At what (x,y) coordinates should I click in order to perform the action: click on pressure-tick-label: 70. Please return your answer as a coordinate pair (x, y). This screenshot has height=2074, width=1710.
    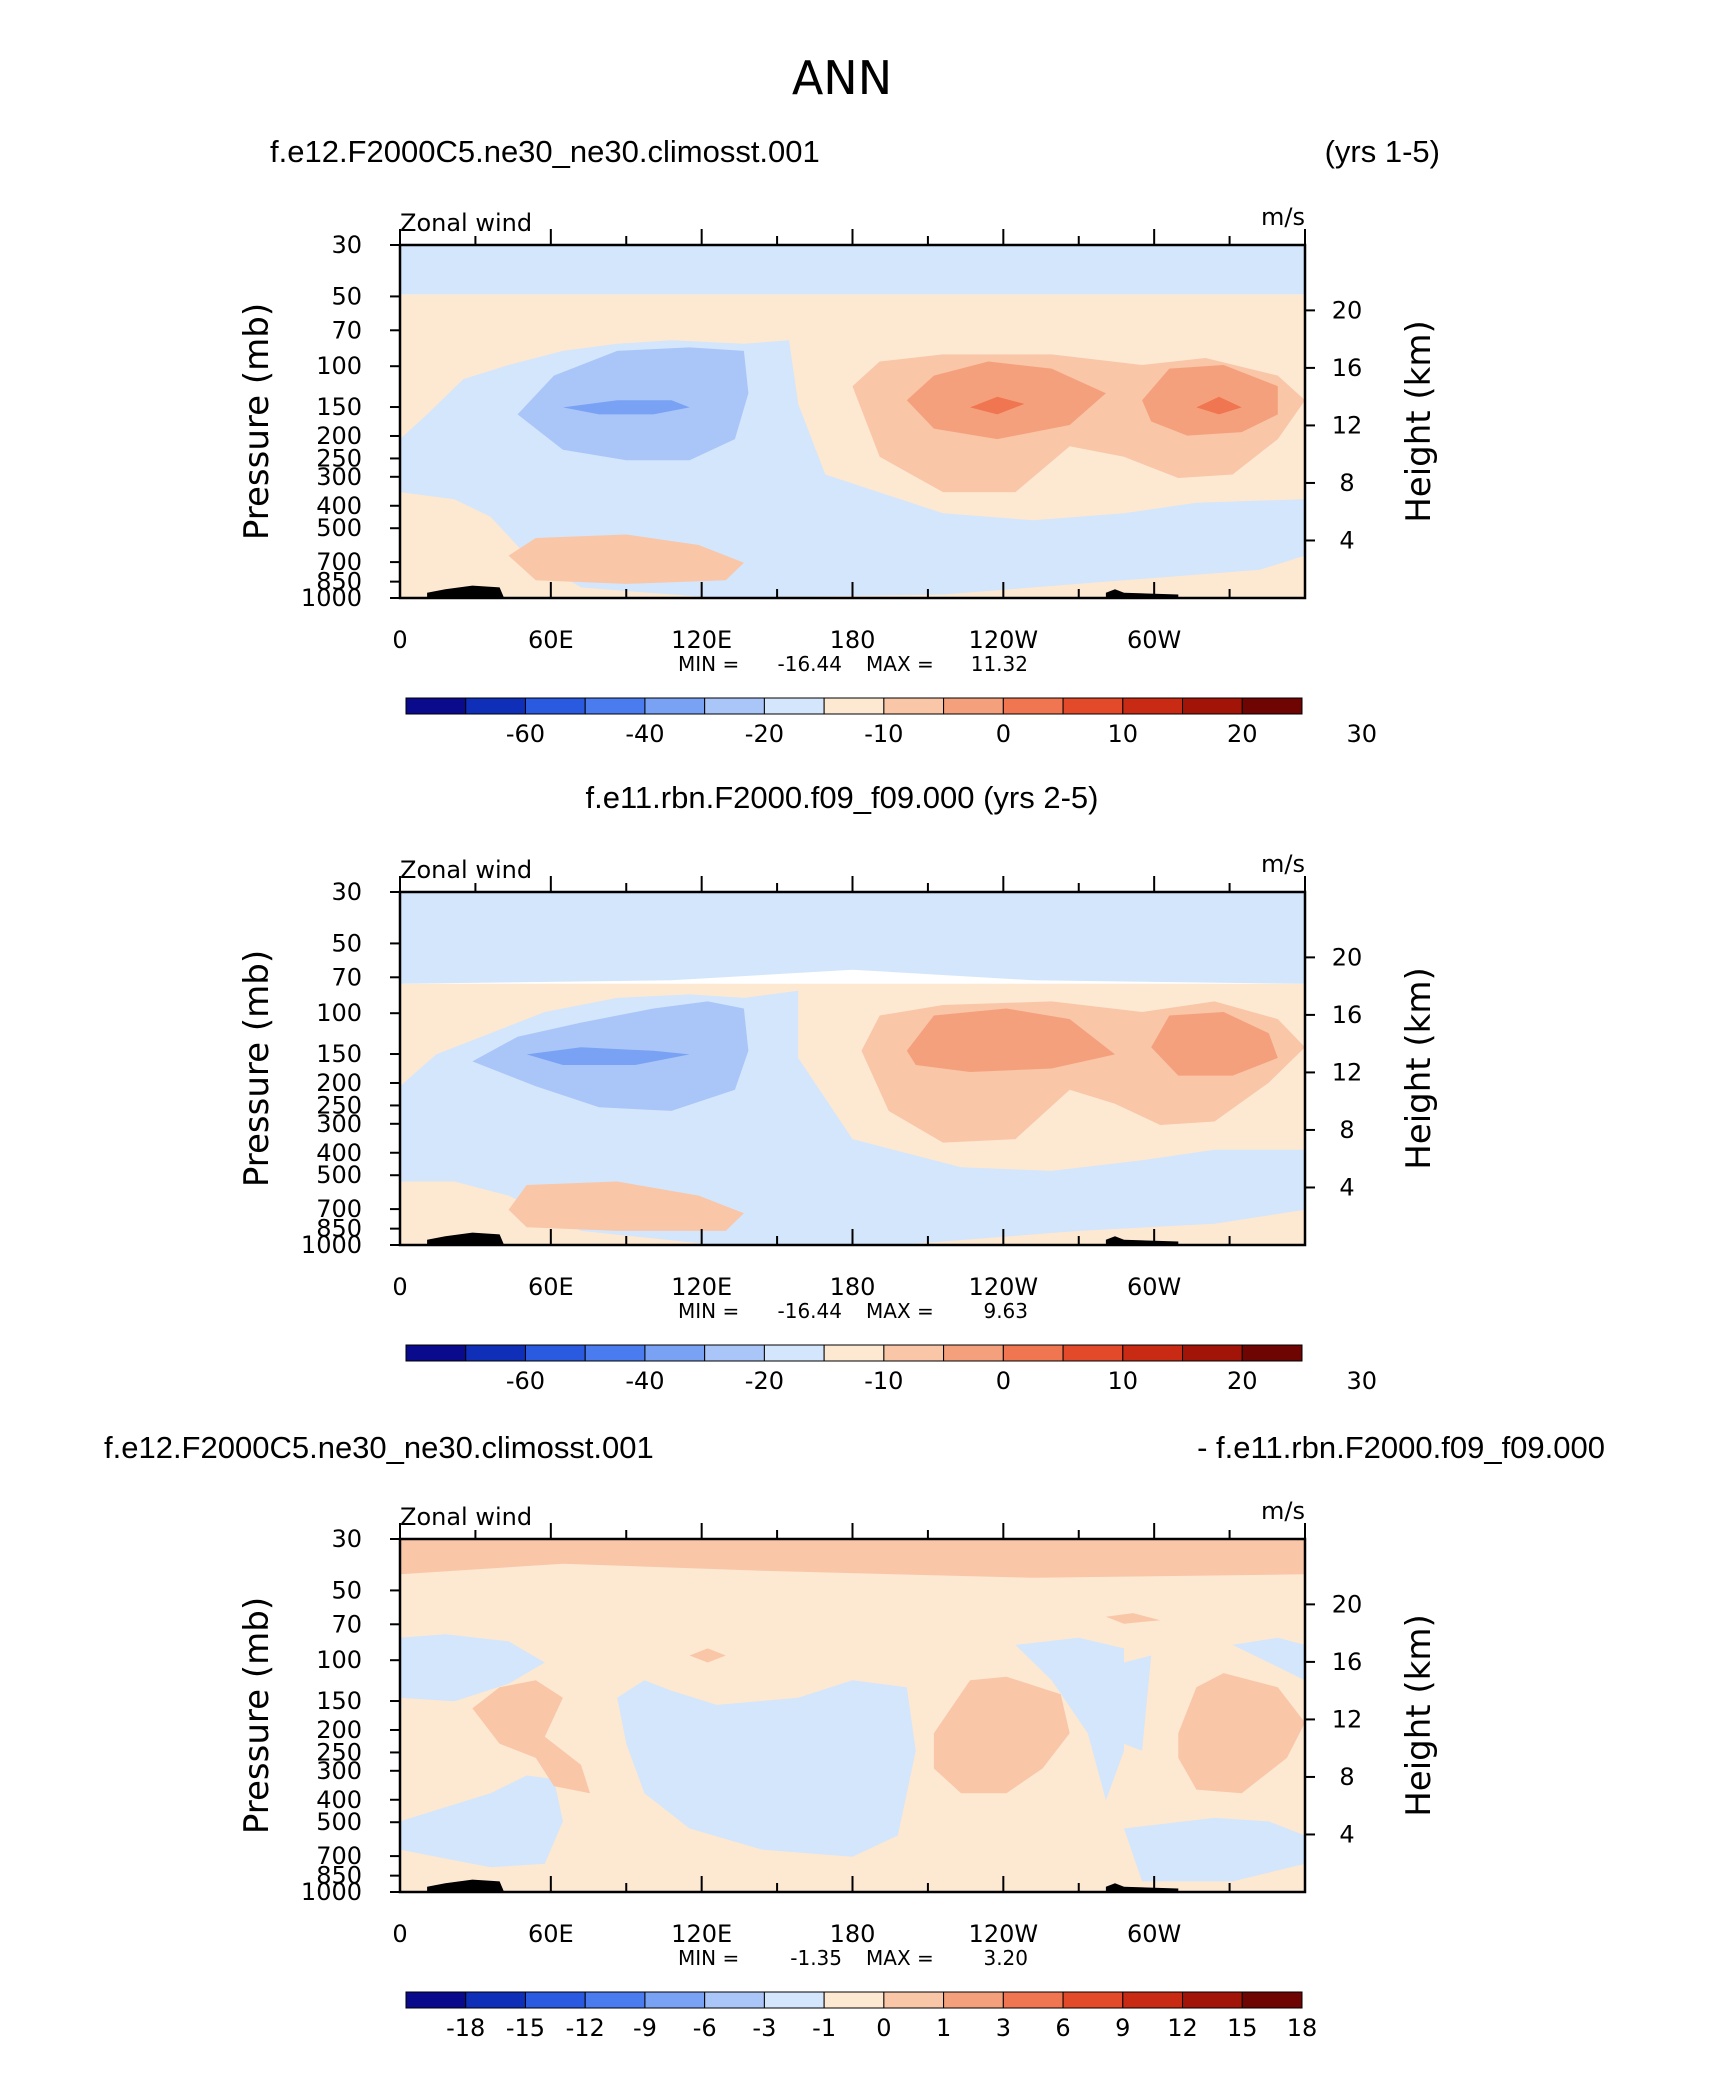
    Looking at the image, I should click on (346, 1624).